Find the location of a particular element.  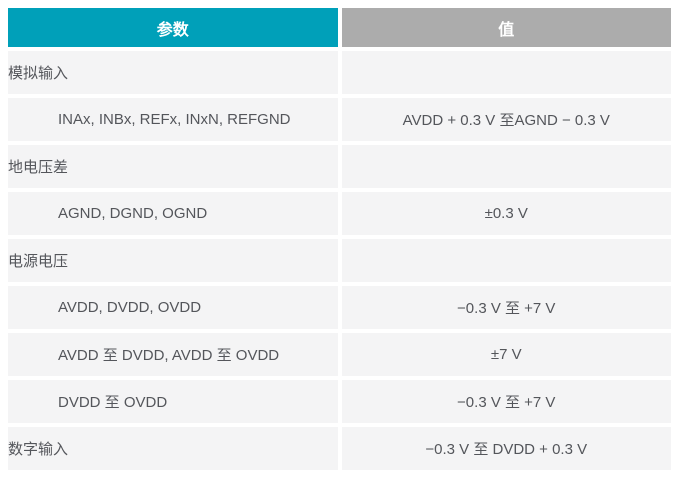

column-header-parameter: 参数 is located at coordinates (173, 27).